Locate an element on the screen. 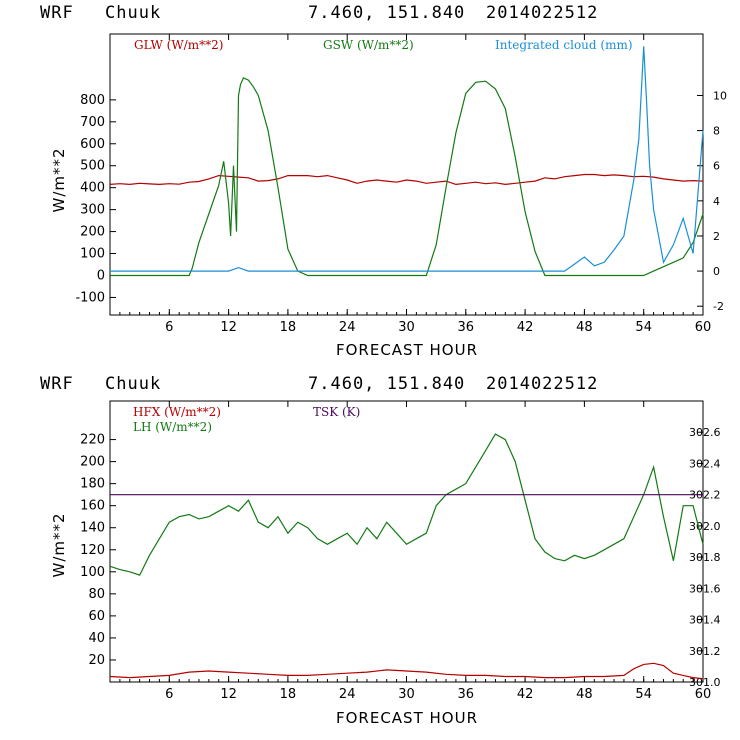 The width and height of the screenshot is (740, 740). y-tick-label: 500 is located at coordinates (92, 166).